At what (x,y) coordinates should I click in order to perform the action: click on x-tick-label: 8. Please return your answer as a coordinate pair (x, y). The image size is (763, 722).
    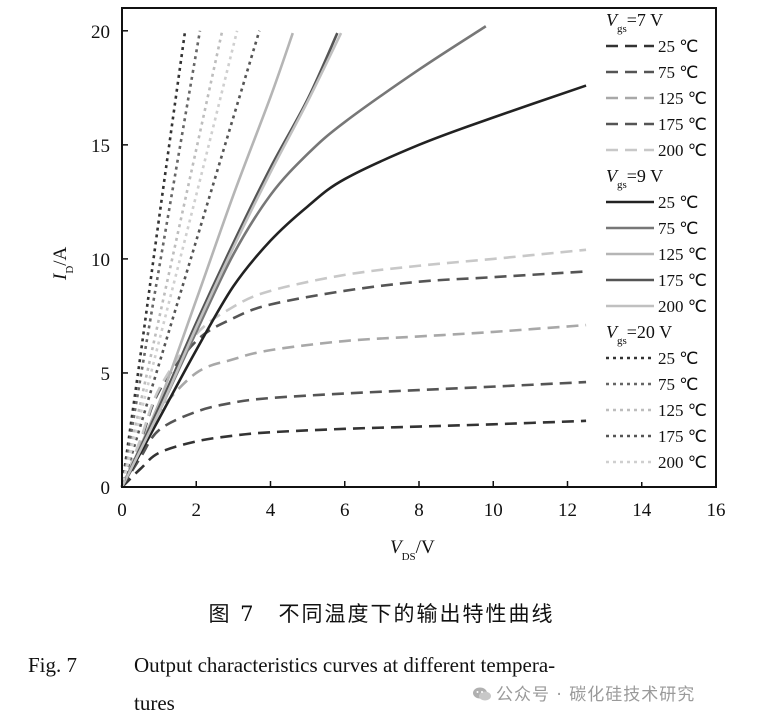
    Looking at the image, I should click on (419, 510).